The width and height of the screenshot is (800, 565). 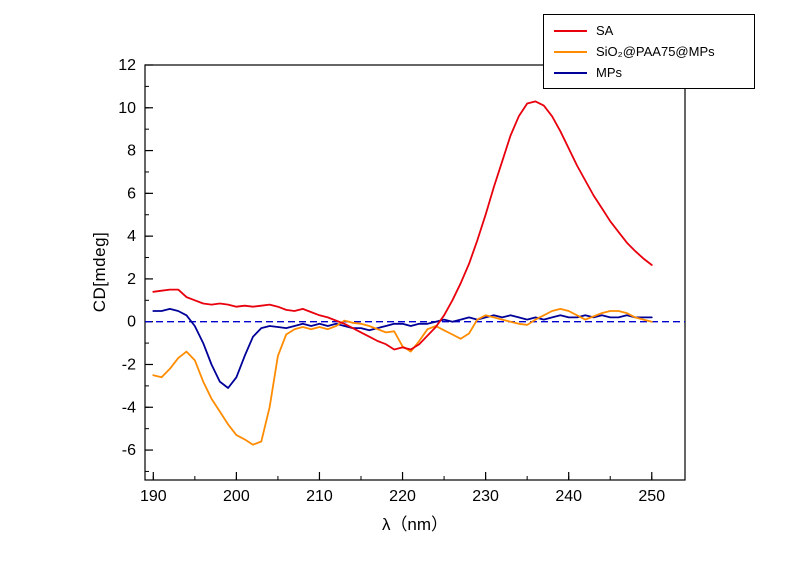 What do you see at coordinates (127, 108) in the screenshot?
I see `y-tick-label: 10` at bounding box center [127, 108].